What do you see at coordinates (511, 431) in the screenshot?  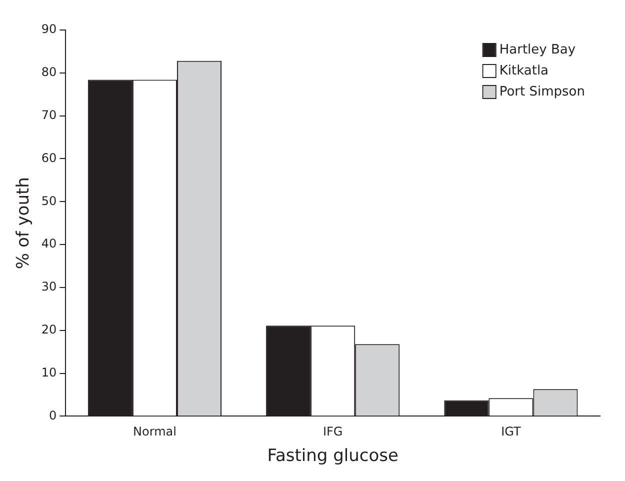 I see `x-tick-label: IGT` at bounding box center [511, 431].